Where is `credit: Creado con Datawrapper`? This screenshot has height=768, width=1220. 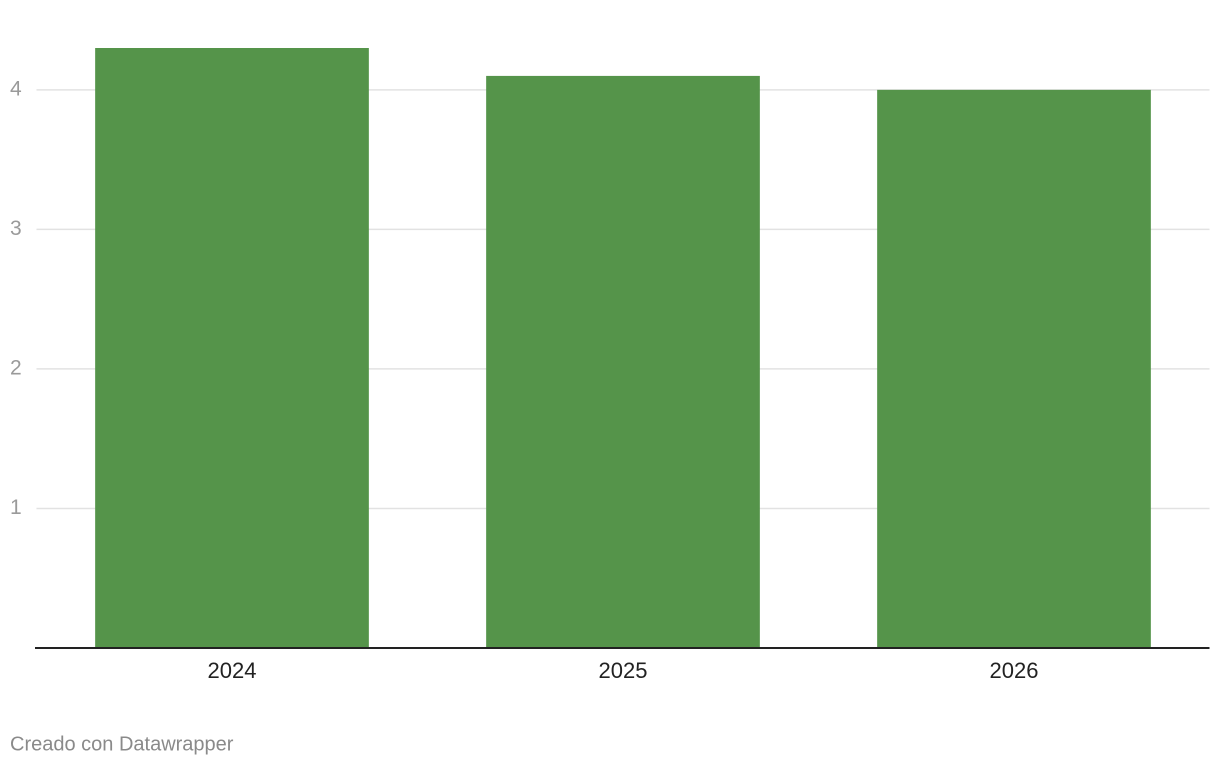
credit: Creado con Datawrapper is located at coordinates (122, 744).